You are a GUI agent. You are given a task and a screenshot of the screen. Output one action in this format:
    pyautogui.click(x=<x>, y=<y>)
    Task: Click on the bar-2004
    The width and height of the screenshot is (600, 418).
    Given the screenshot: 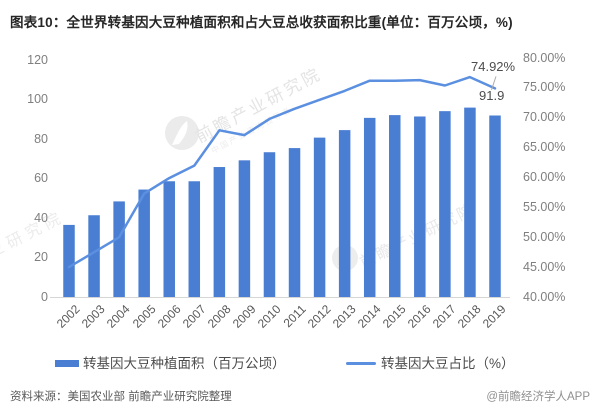 What is the action you would take?
    pyautogui.click(x=119, y=249)
    